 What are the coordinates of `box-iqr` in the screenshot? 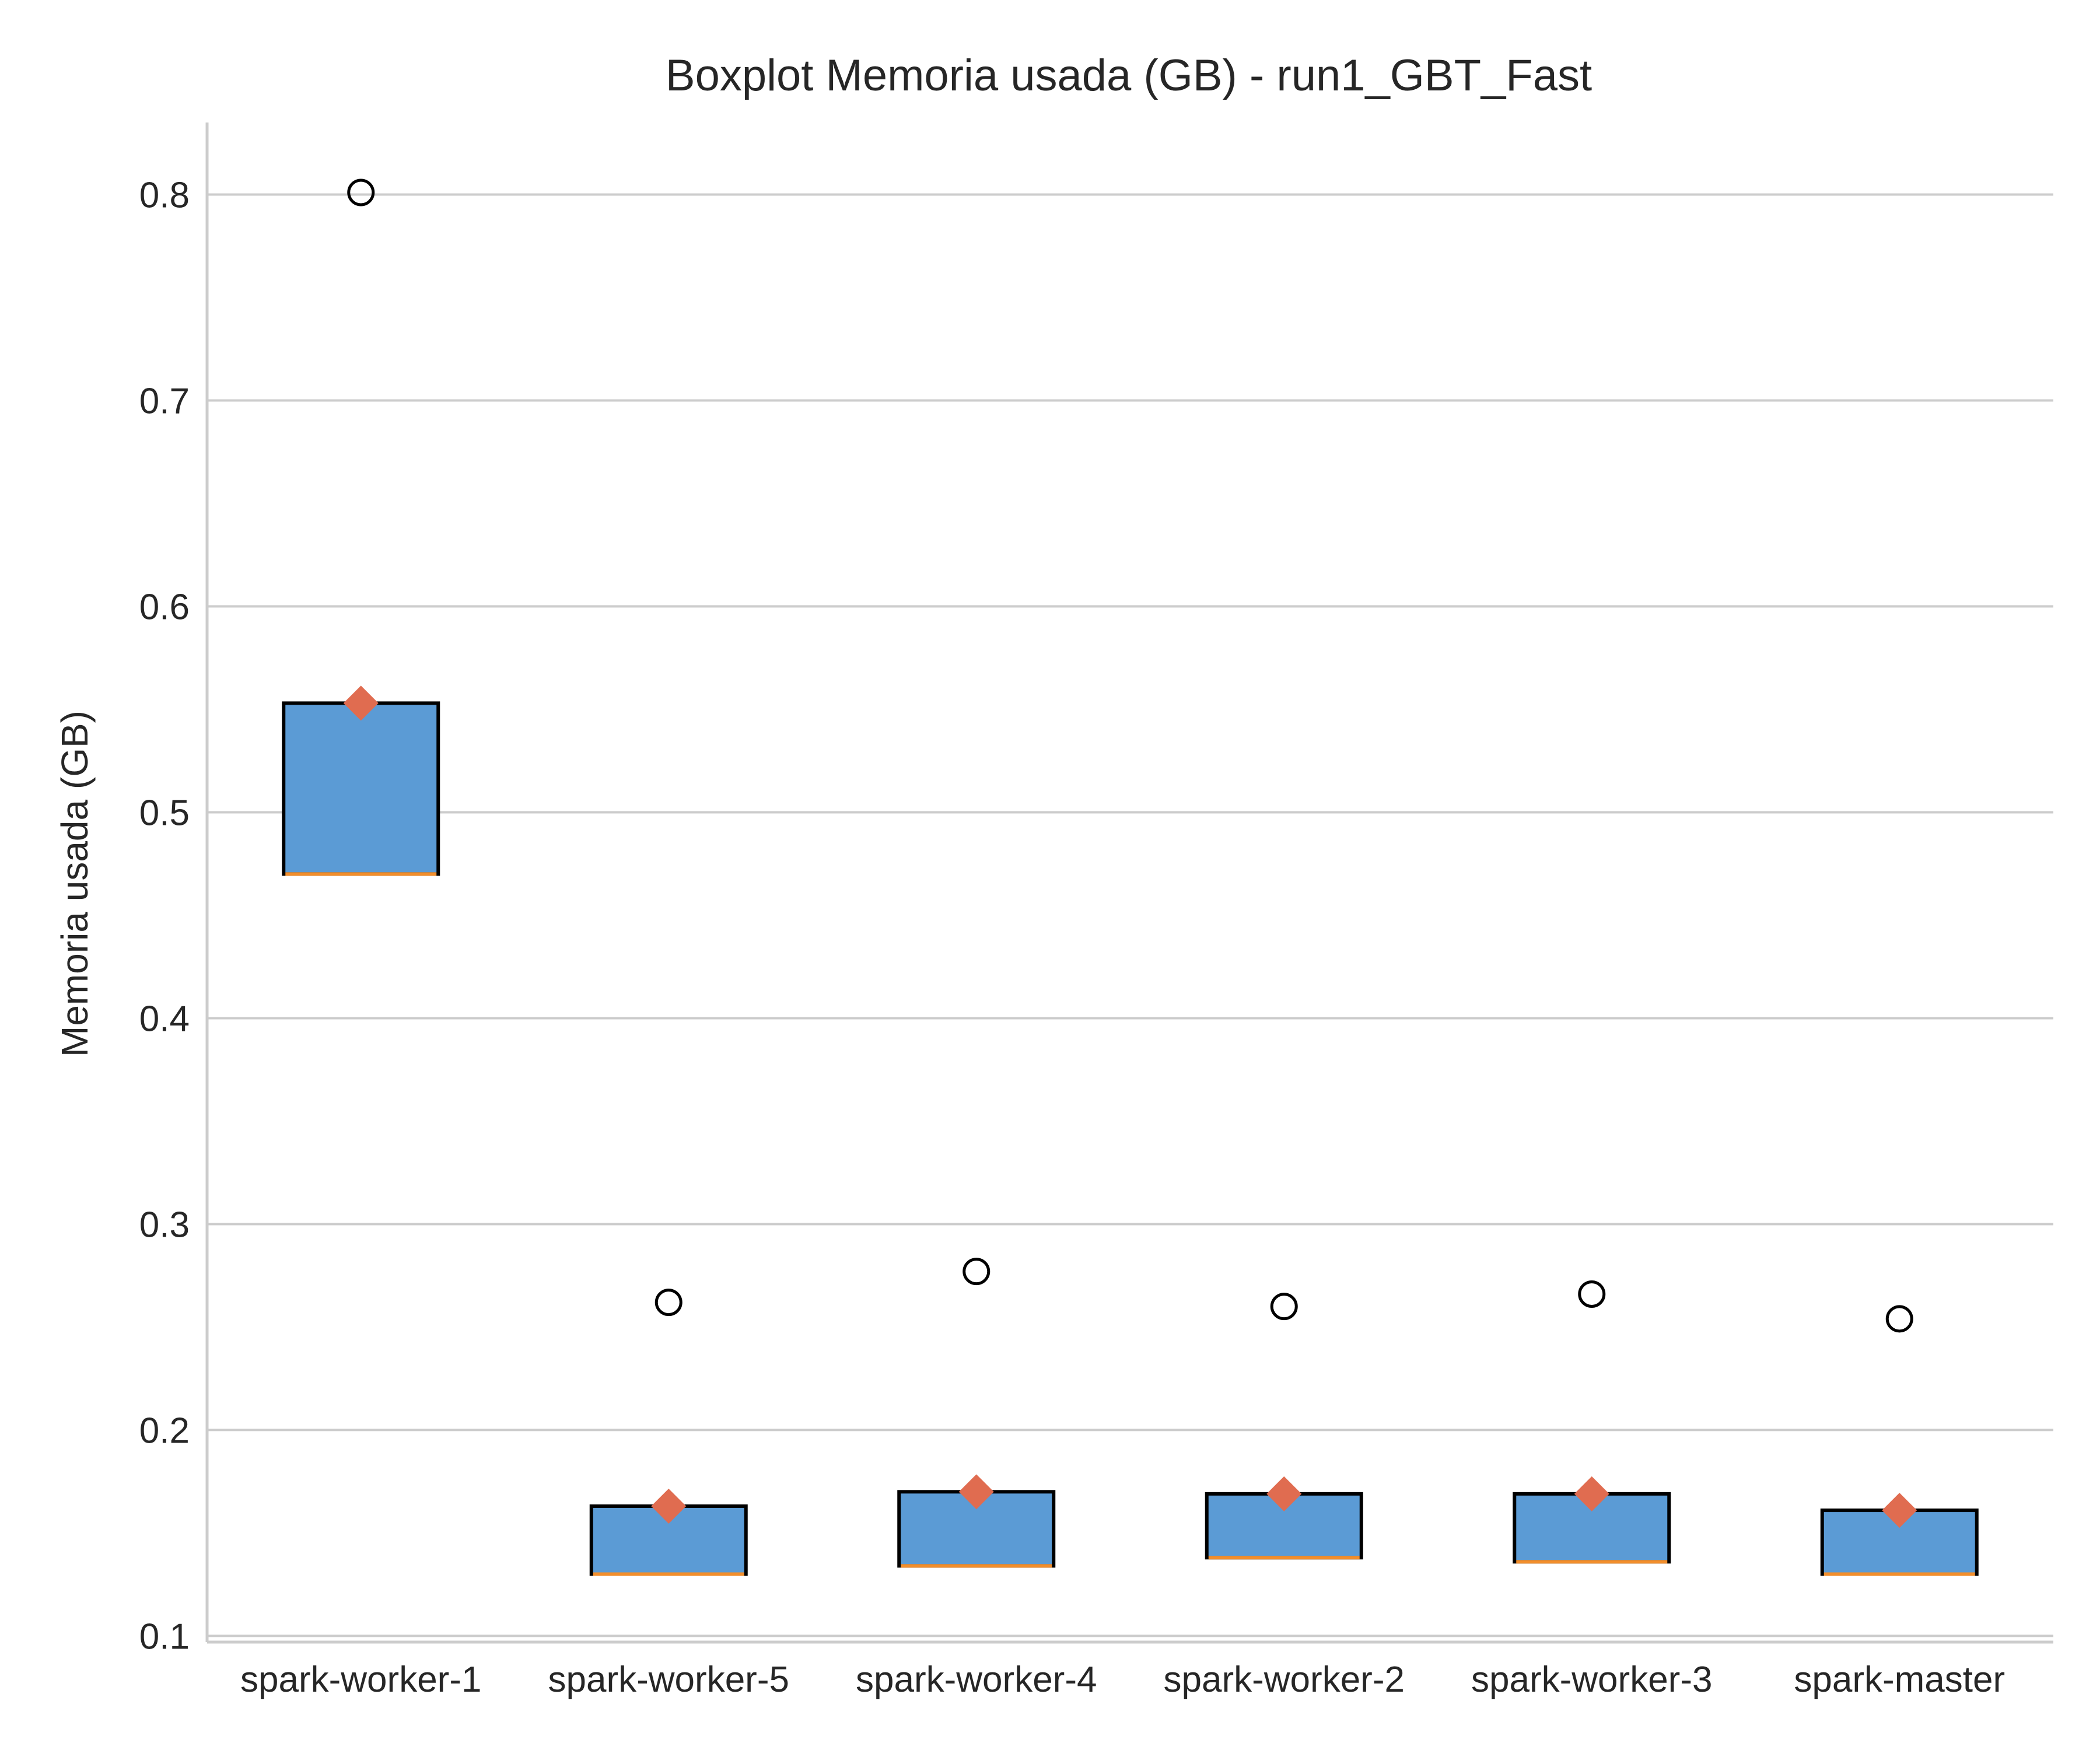 It's located at (361, 788).